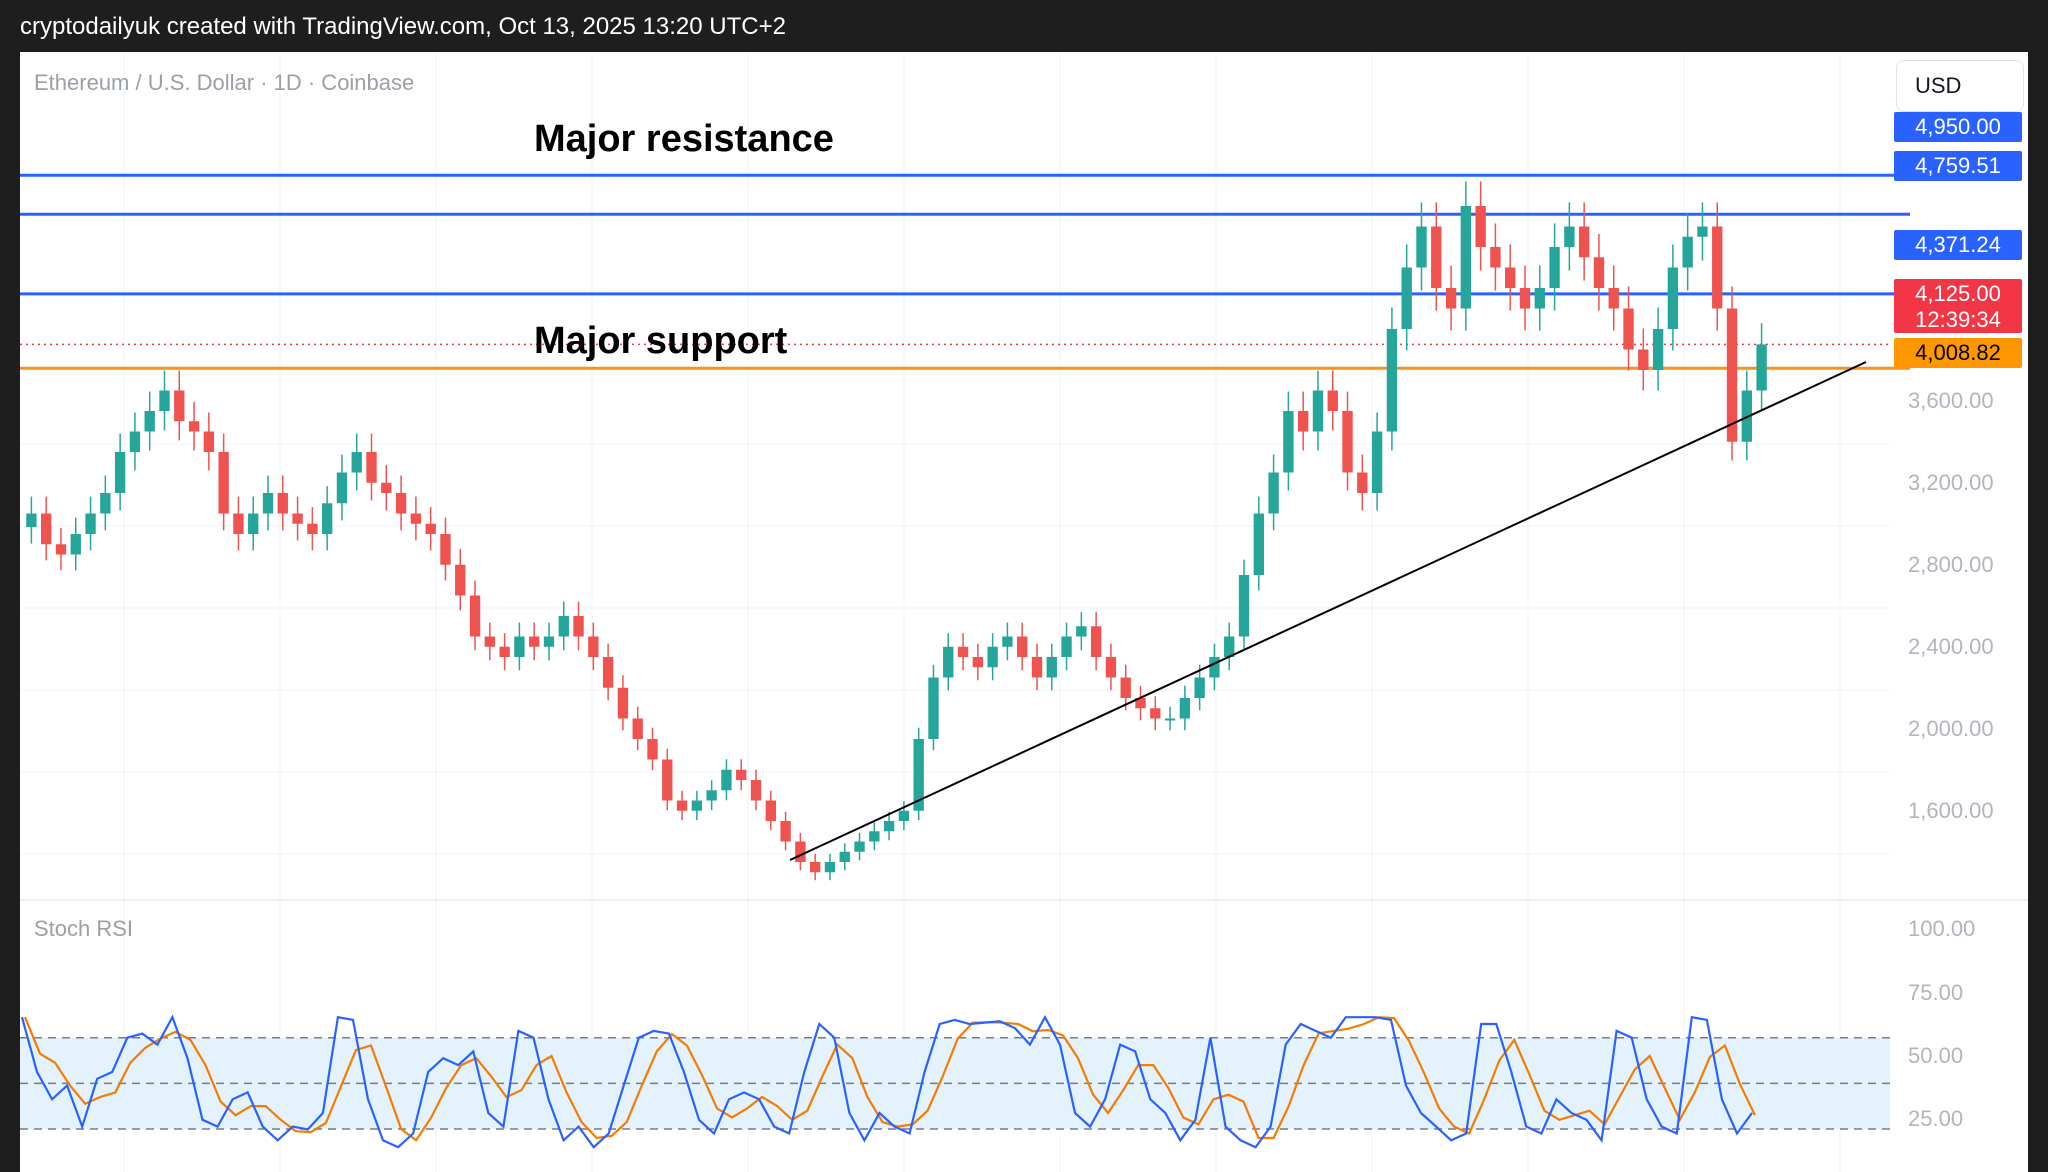 The image size is (2048, 1172). What do you see at coordinates (1936, 992) in the screenshot?
I see `osc-tick: 75.00` at bounding box center [1936, 992].